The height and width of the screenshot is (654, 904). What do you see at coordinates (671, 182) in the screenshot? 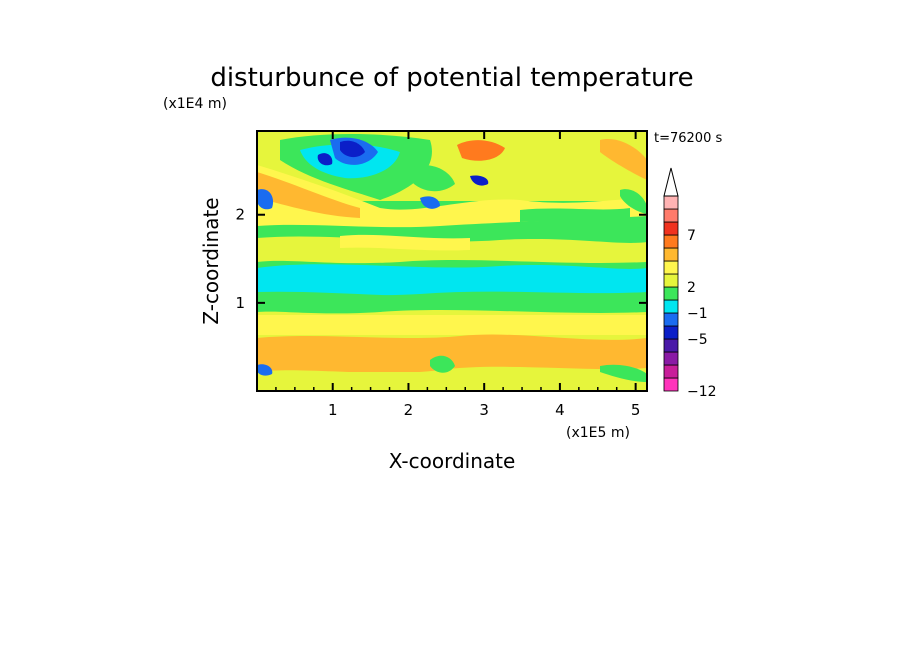
I see `colorbar-extend-arrow` at bounding box center [671, 182].